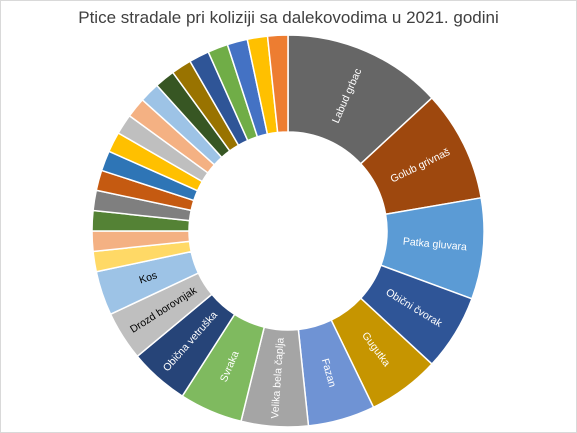  What do you see at coordinates (278, 378) in the screenshot?
I see `slice-label: Velika bela čaplja` at bounding box center [278, 378].